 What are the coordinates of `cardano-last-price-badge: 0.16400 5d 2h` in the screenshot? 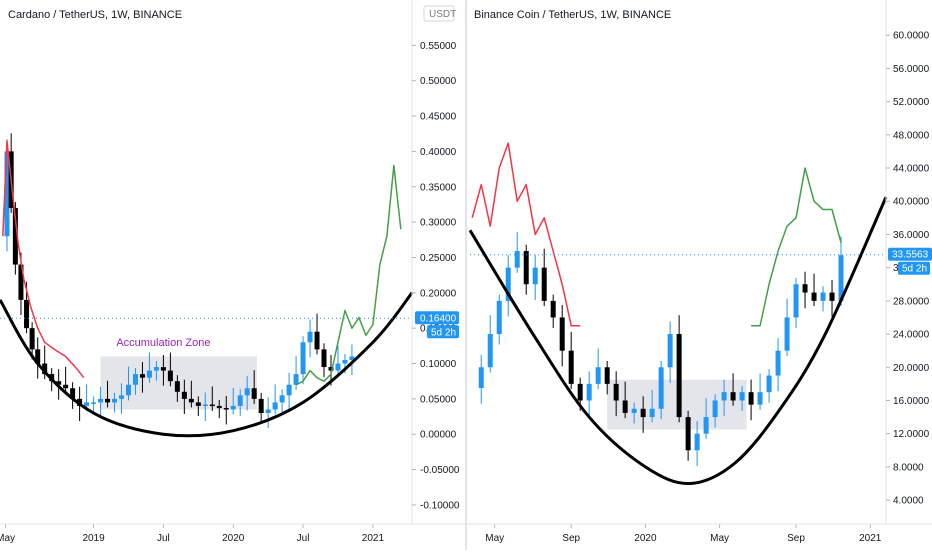 It's located at (437, 325).